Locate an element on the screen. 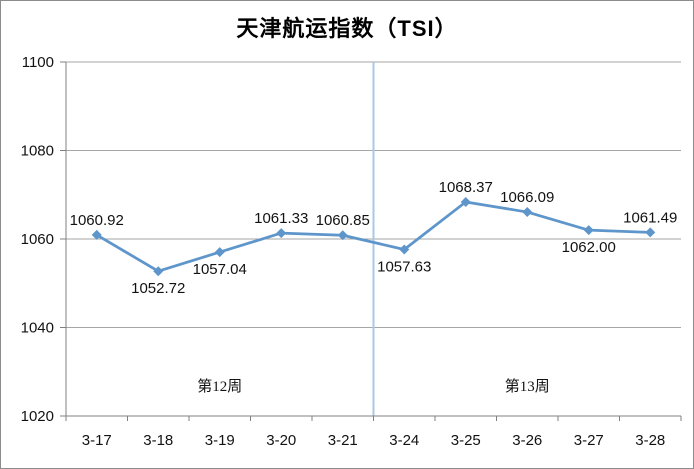 This screenshot has width=694, height=469. data-point-label: 1052.72 is located at coordinates (158, 288).